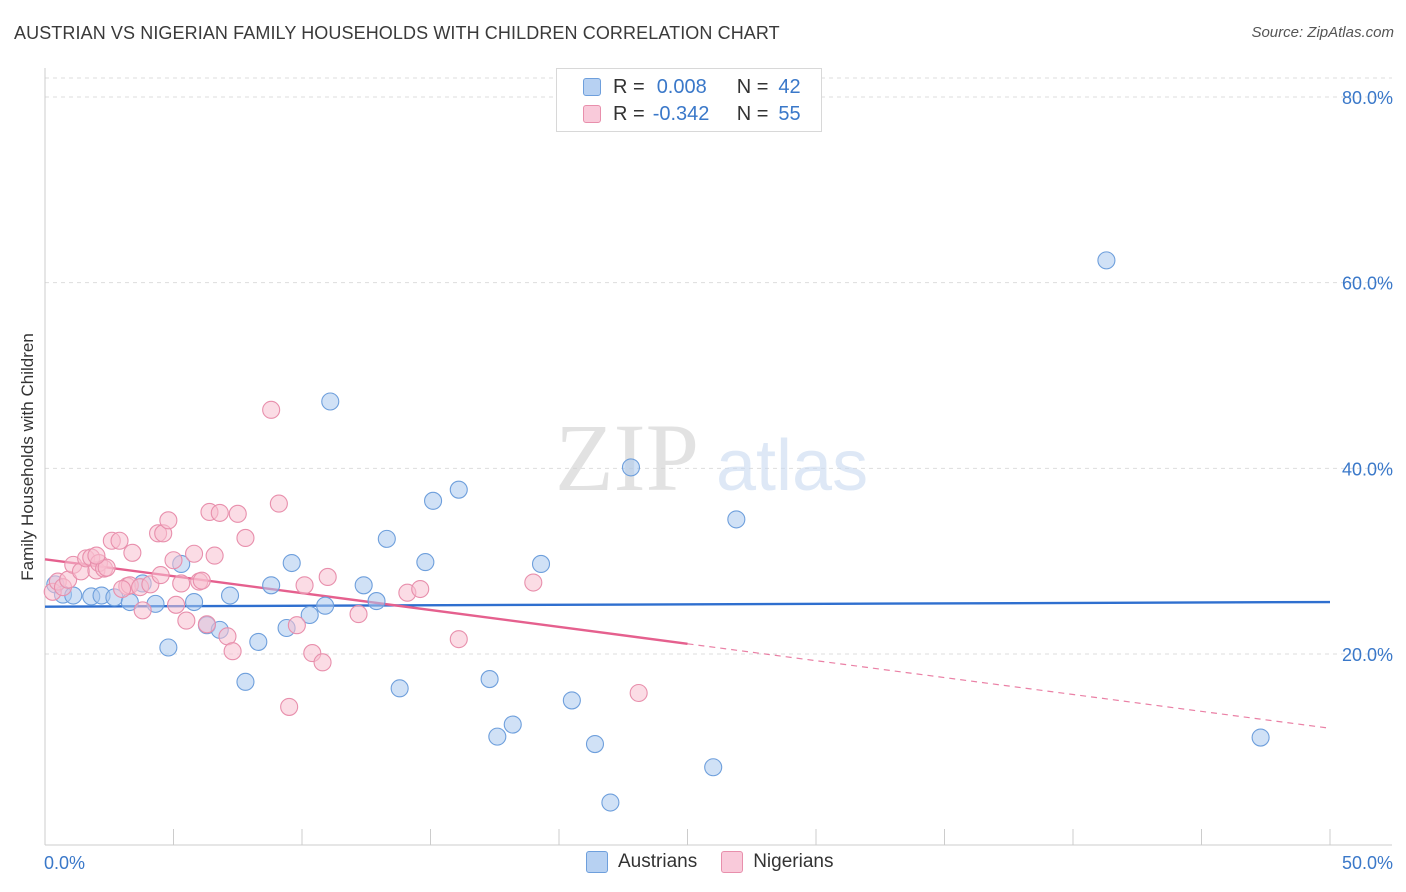 The image size is (1406, 892). Describe the element at coordinates (711, 457) in the screenshot. I see `watermark: ZIP atlas` at that location.